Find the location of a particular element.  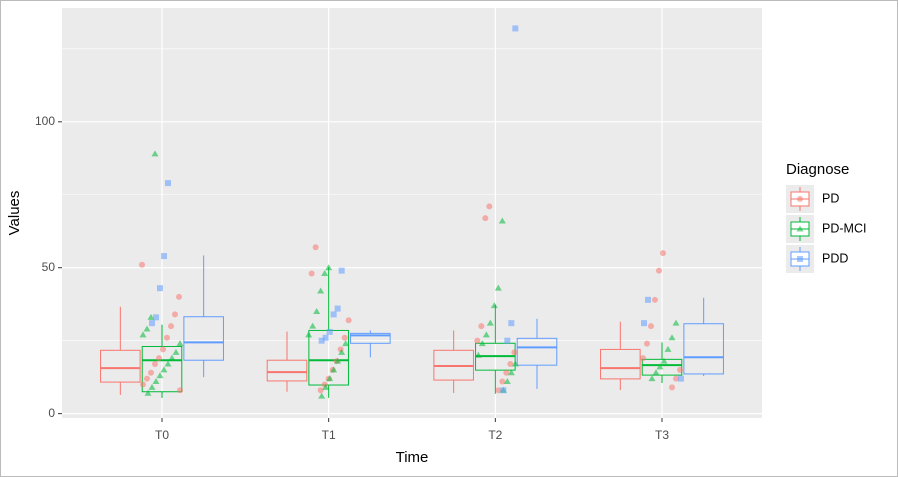

legend-label: PD-MCI is located at coordinates (844, 228).